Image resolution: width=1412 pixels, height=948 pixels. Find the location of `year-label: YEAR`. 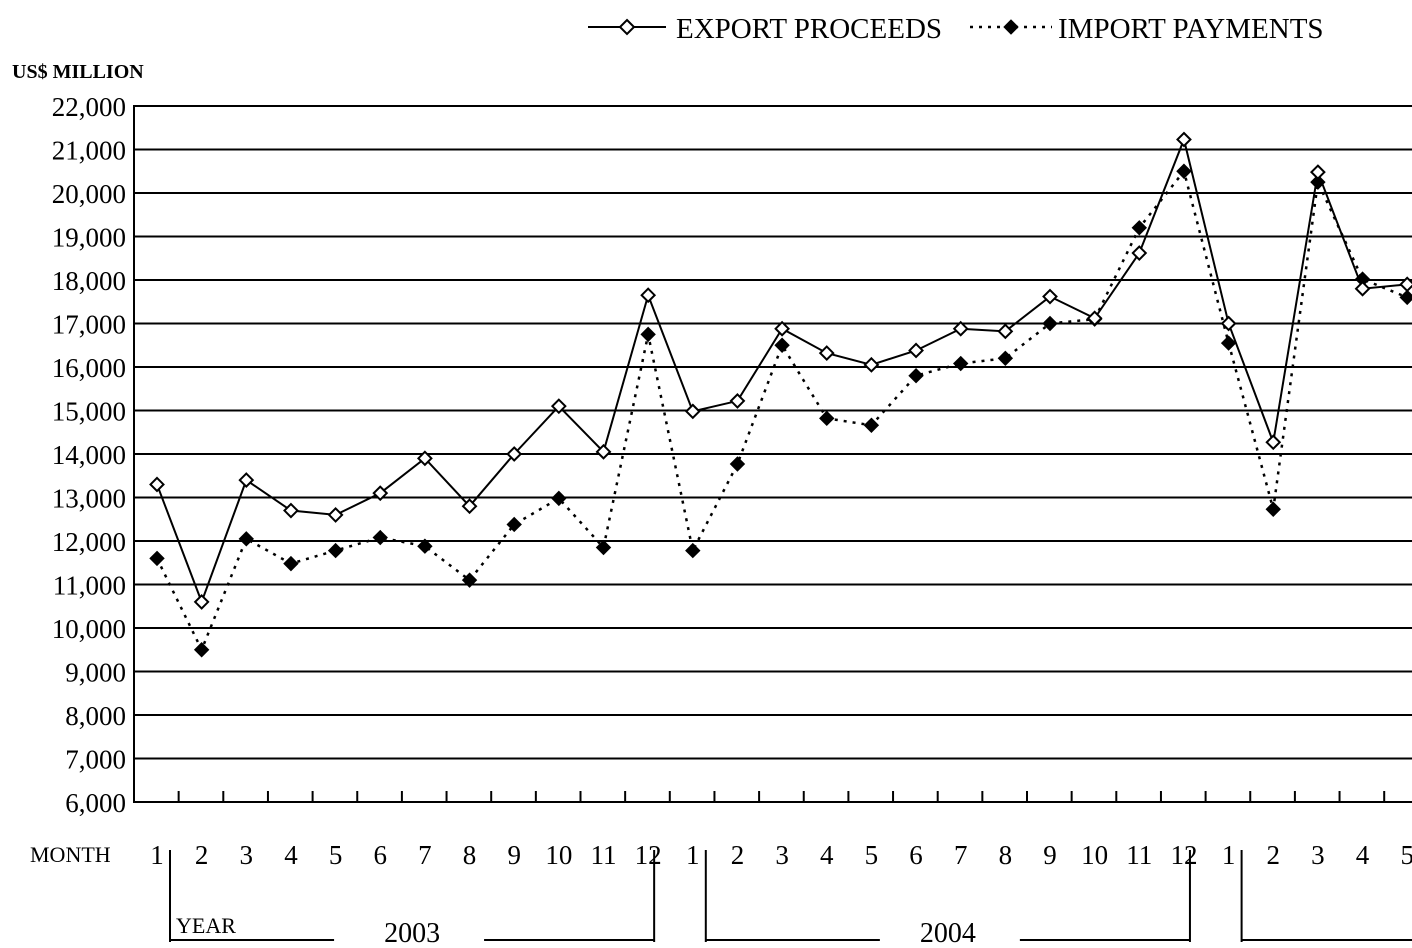

year-label: YEAR is located at coordinates (206, 925).